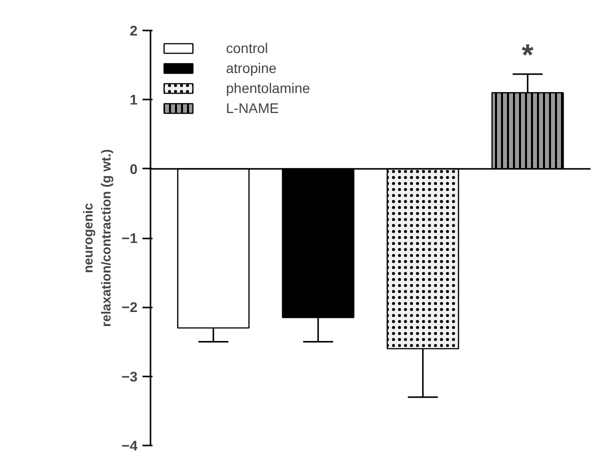 This screenshot has width=606, height=460. Describe the element at coordinates (134, 100) in the screenshot. I see `y-tick-label: 1` at that location.